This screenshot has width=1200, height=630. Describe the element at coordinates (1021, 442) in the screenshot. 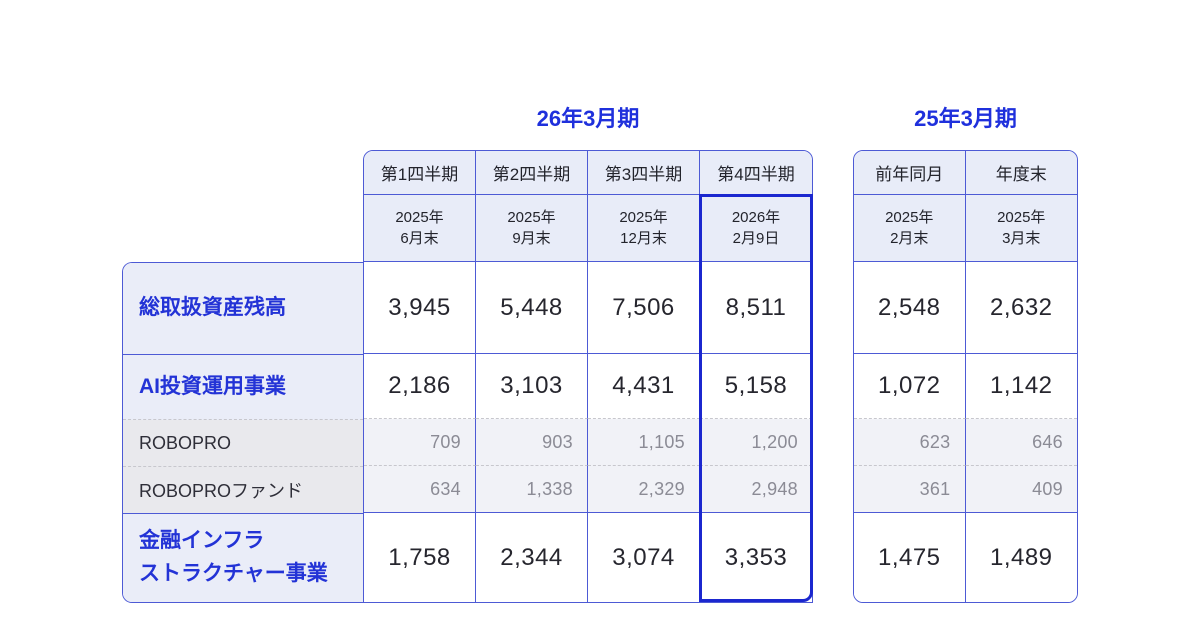

I see `value-cell: 646` at that location.